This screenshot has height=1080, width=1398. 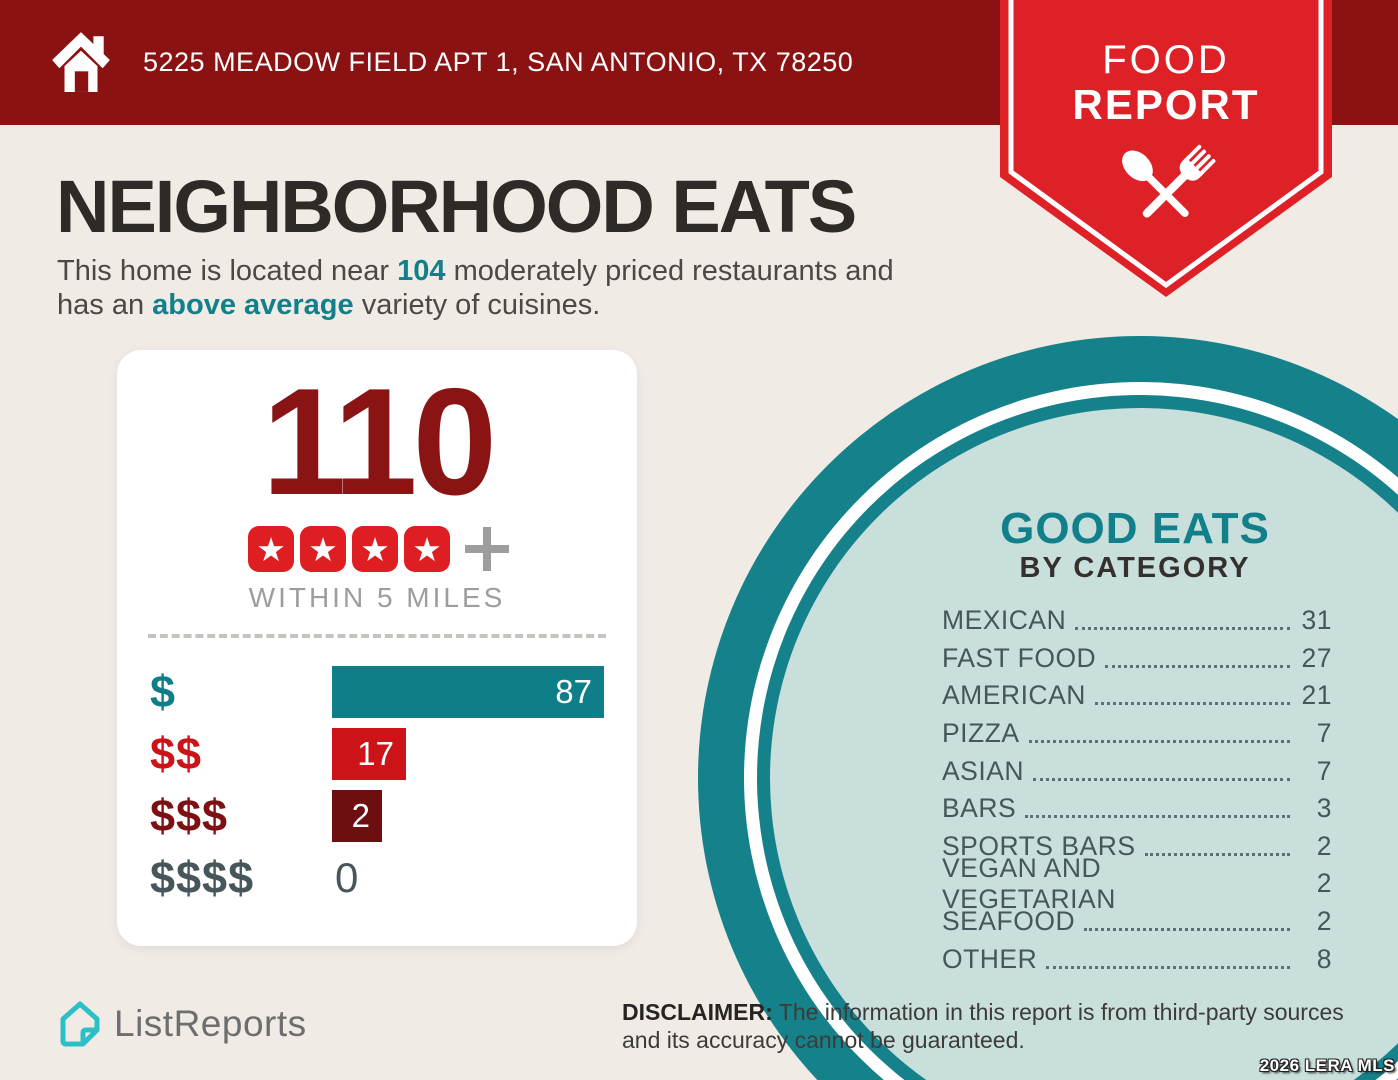 What do you see at coordinates (1137, 883) in the screenshot?
I see `category-row: VEGAN AND VEGETARIAN 2` at bounding box center [1137, 883].